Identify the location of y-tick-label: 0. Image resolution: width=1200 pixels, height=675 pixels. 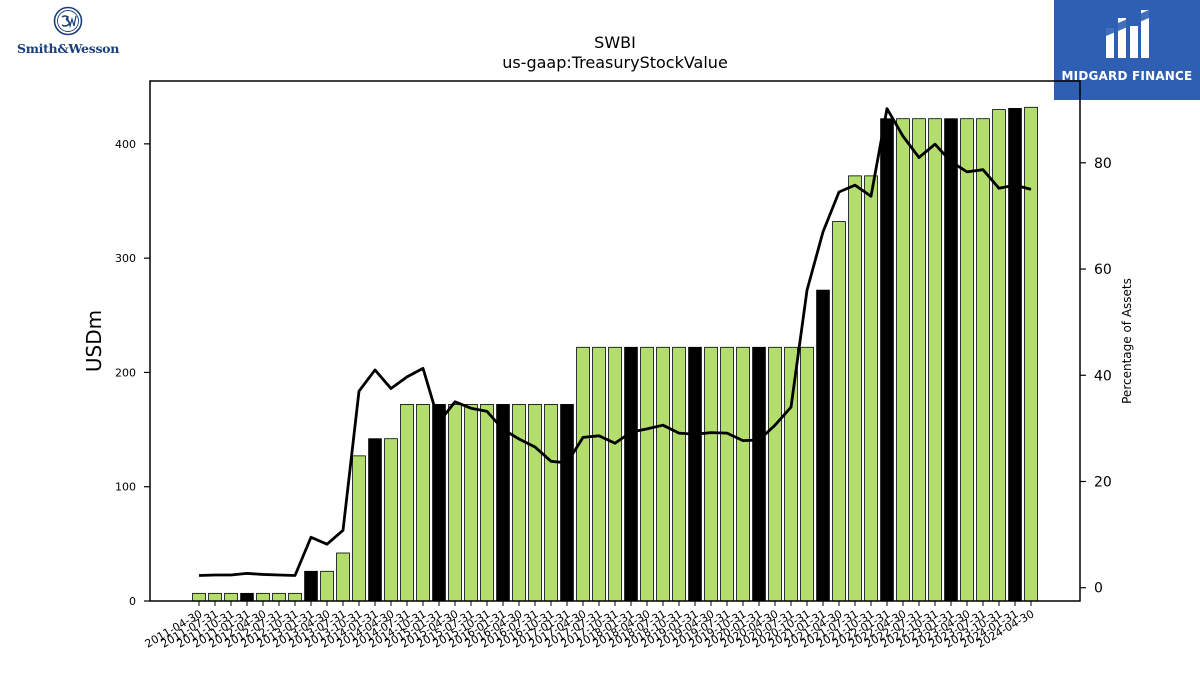
(132, 601).